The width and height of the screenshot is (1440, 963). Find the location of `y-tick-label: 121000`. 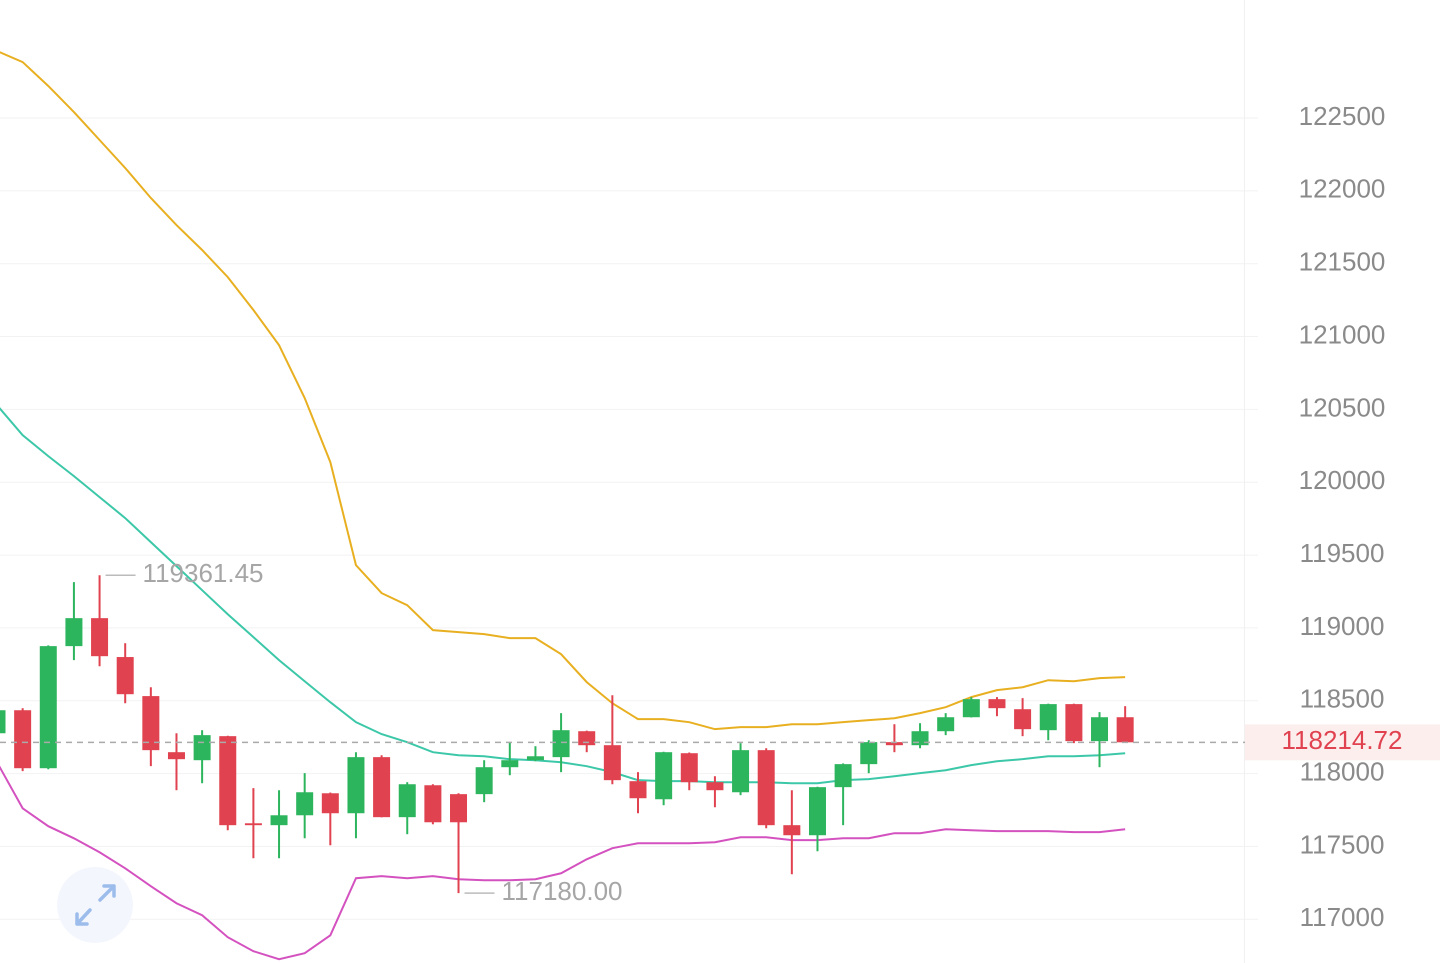

y-tick-label: 121000 is located at coordinates (1342, 334).